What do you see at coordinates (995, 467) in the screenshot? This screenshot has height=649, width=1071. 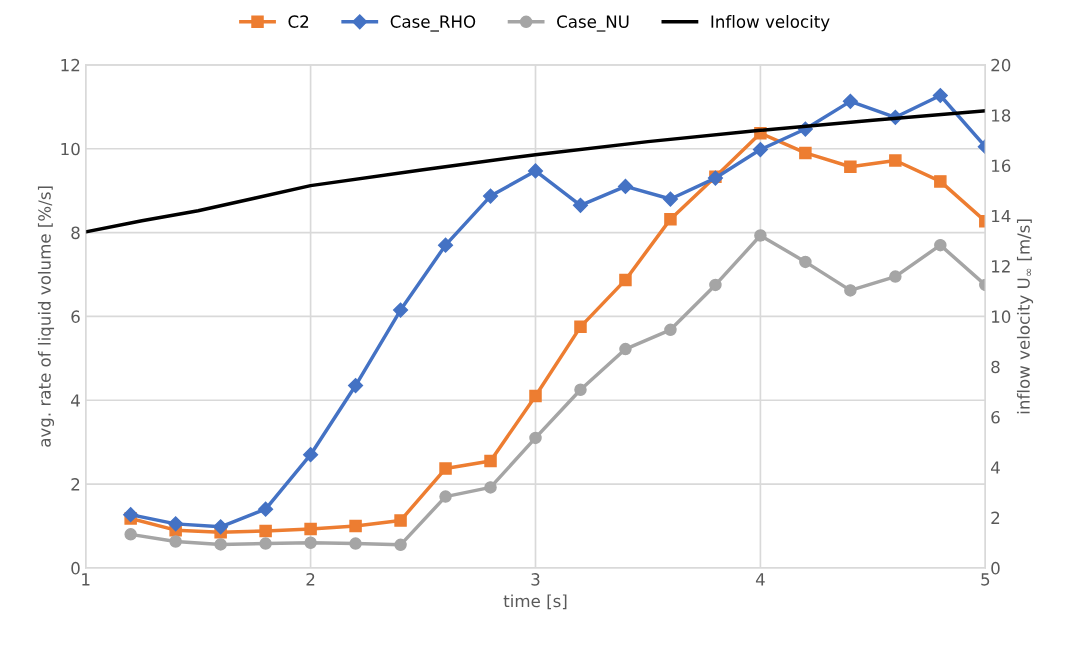 I see `y2-tick-label: 4` at bounding box center [995, 467].